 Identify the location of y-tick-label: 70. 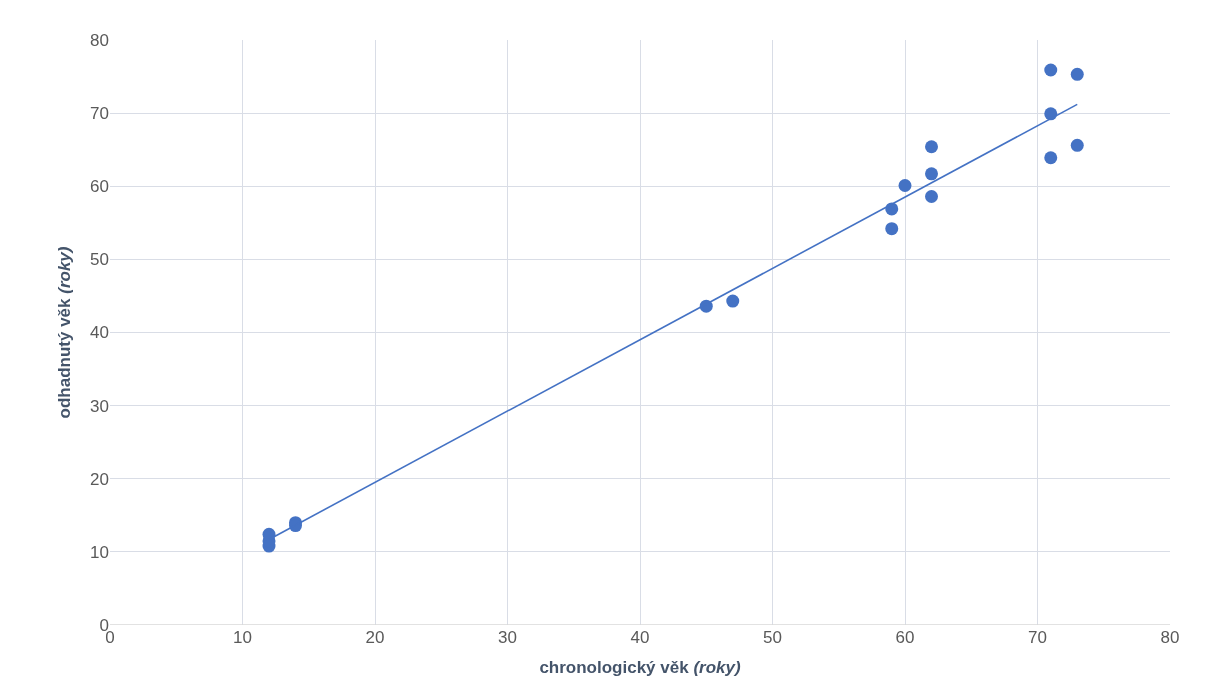
(99, 114).